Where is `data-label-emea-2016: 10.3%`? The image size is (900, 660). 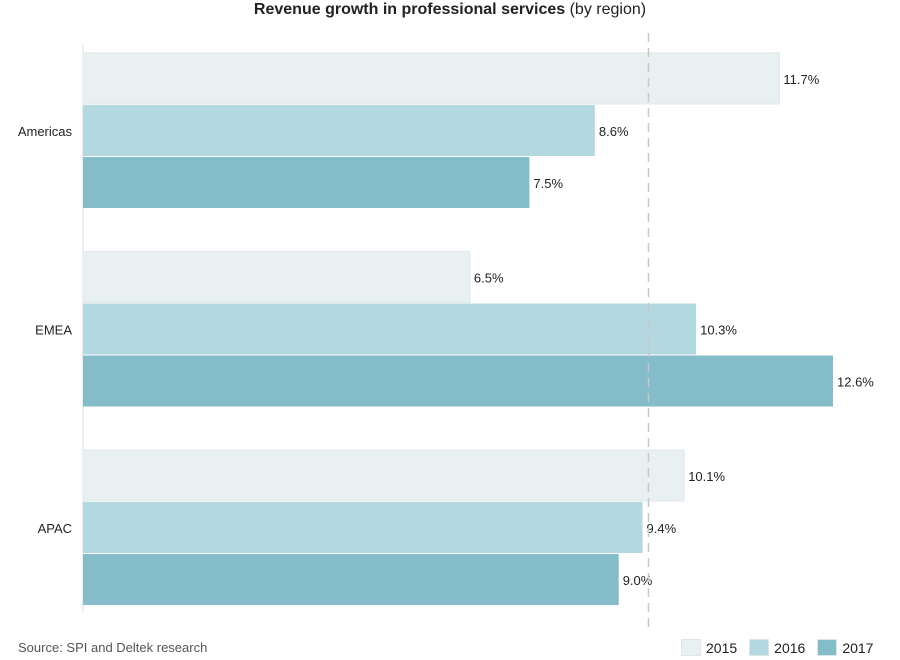
data-label-emea-2016: 10.3% is located at coordinates (718, 330).